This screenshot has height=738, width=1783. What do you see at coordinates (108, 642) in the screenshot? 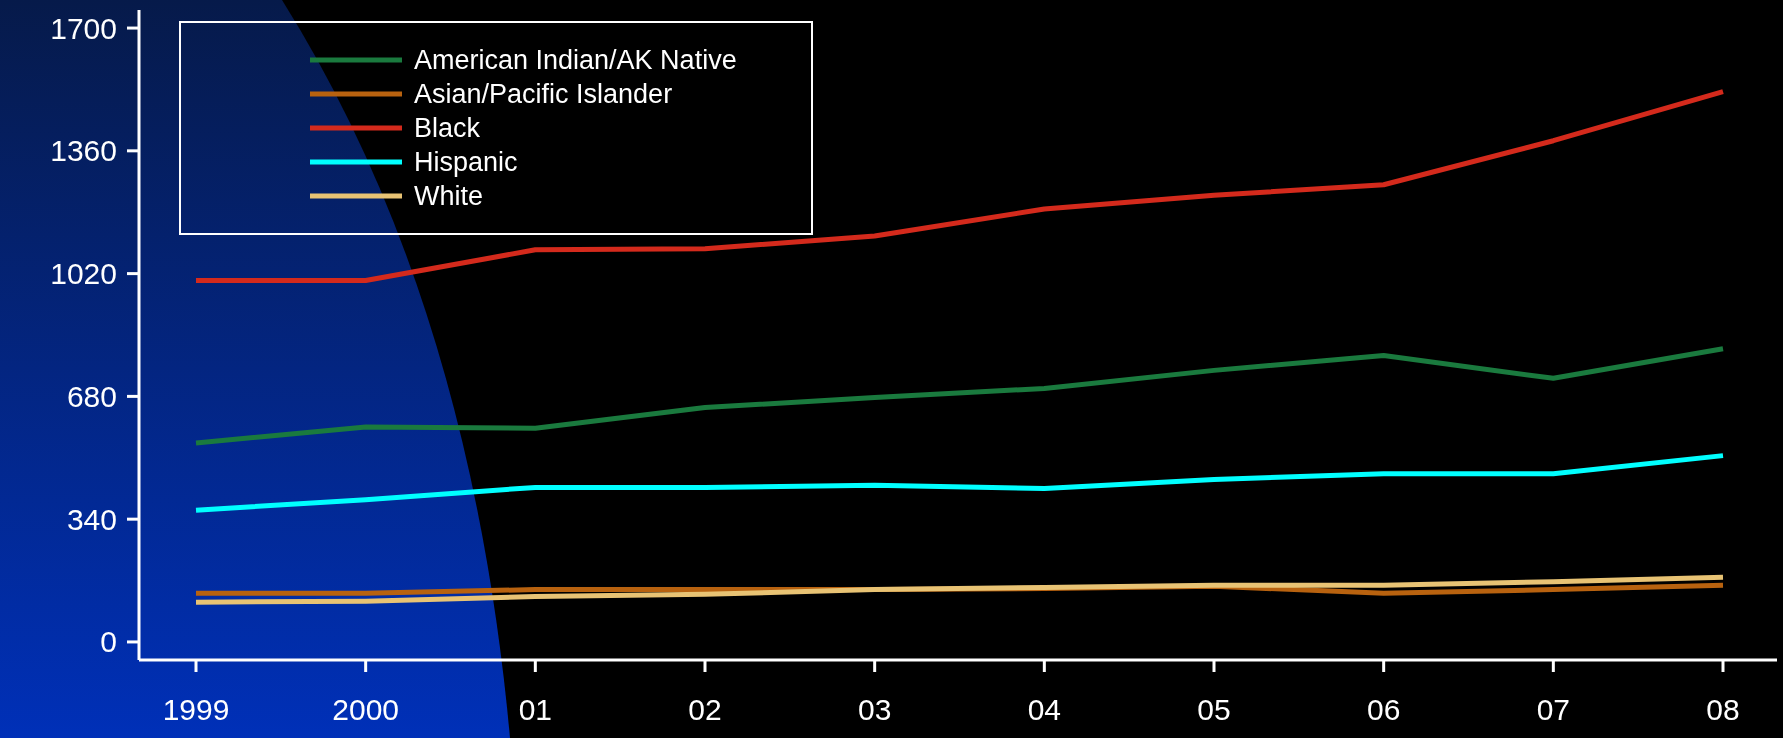
I see `y-tick-label: 0` at bounding box center [108, 642].